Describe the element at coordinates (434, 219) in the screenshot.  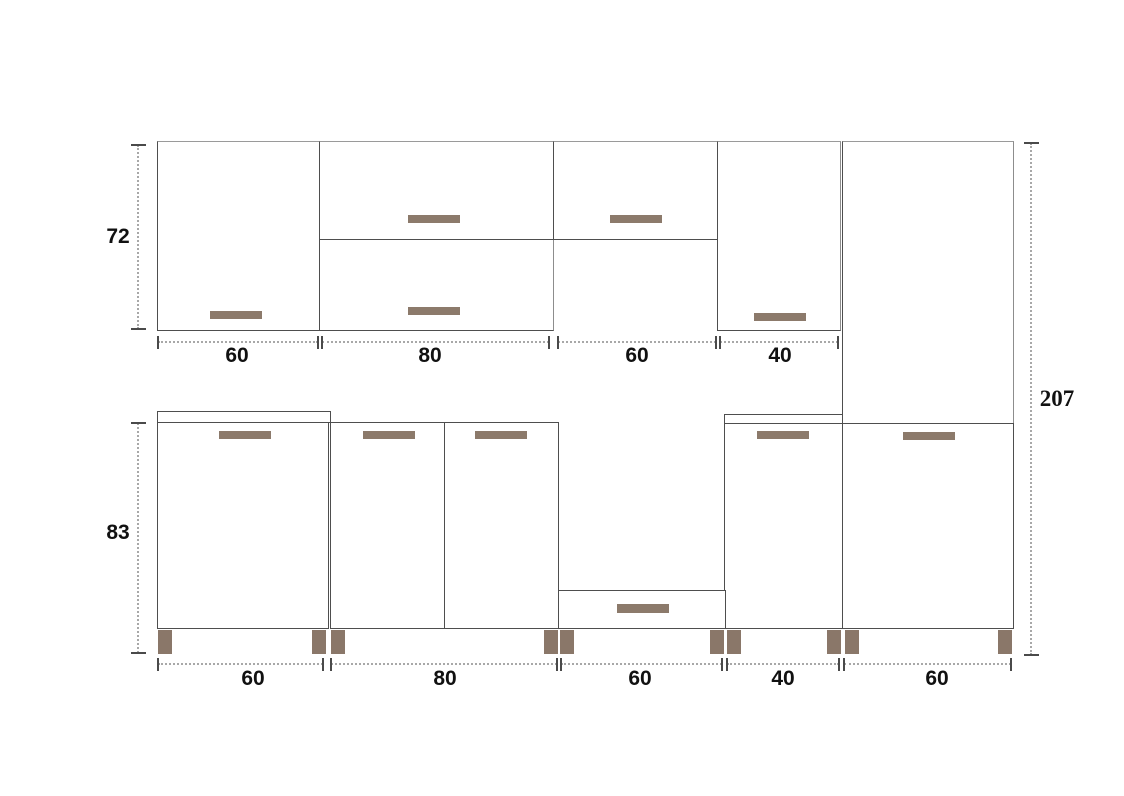
I see `handle-wall-80-top` at that location.